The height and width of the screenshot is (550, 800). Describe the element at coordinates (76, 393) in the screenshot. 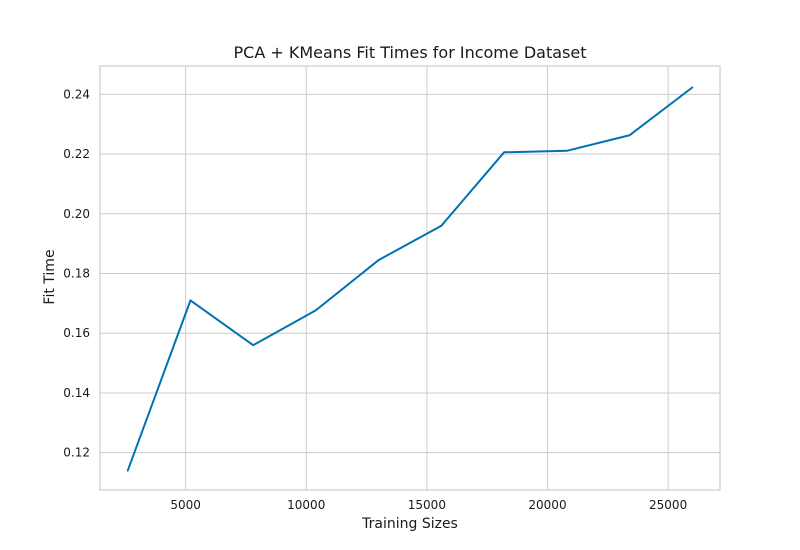

I see `y-tick-label: 0.14` at that location.